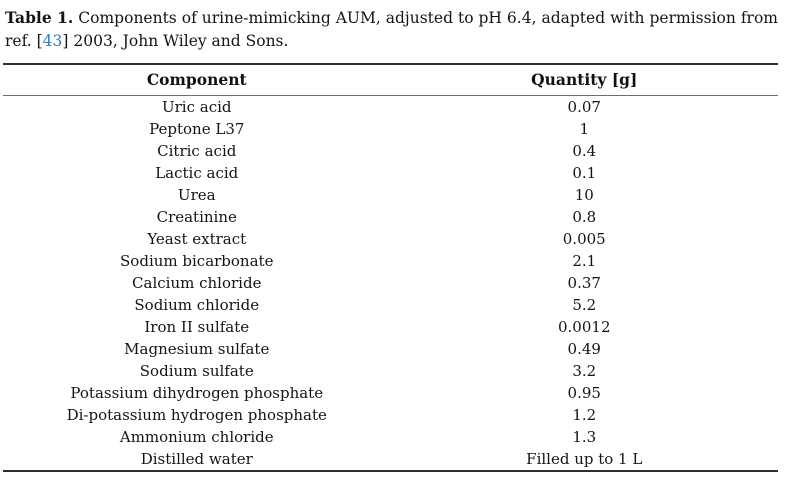 The image size is (800, 487). What do you see at coordinates (584, 150) in the screenshot?
I see `quantity-cell: 0.4` at bounding box center [584, 150].